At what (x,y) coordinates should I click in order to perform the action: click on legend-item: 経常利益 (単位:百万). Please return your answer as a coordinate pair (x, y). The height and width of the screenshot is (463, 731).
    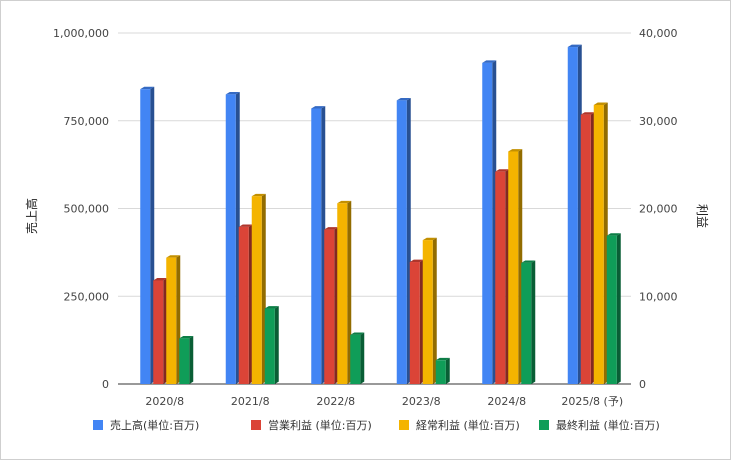
    Looking at the image, I should click on (459, 425).